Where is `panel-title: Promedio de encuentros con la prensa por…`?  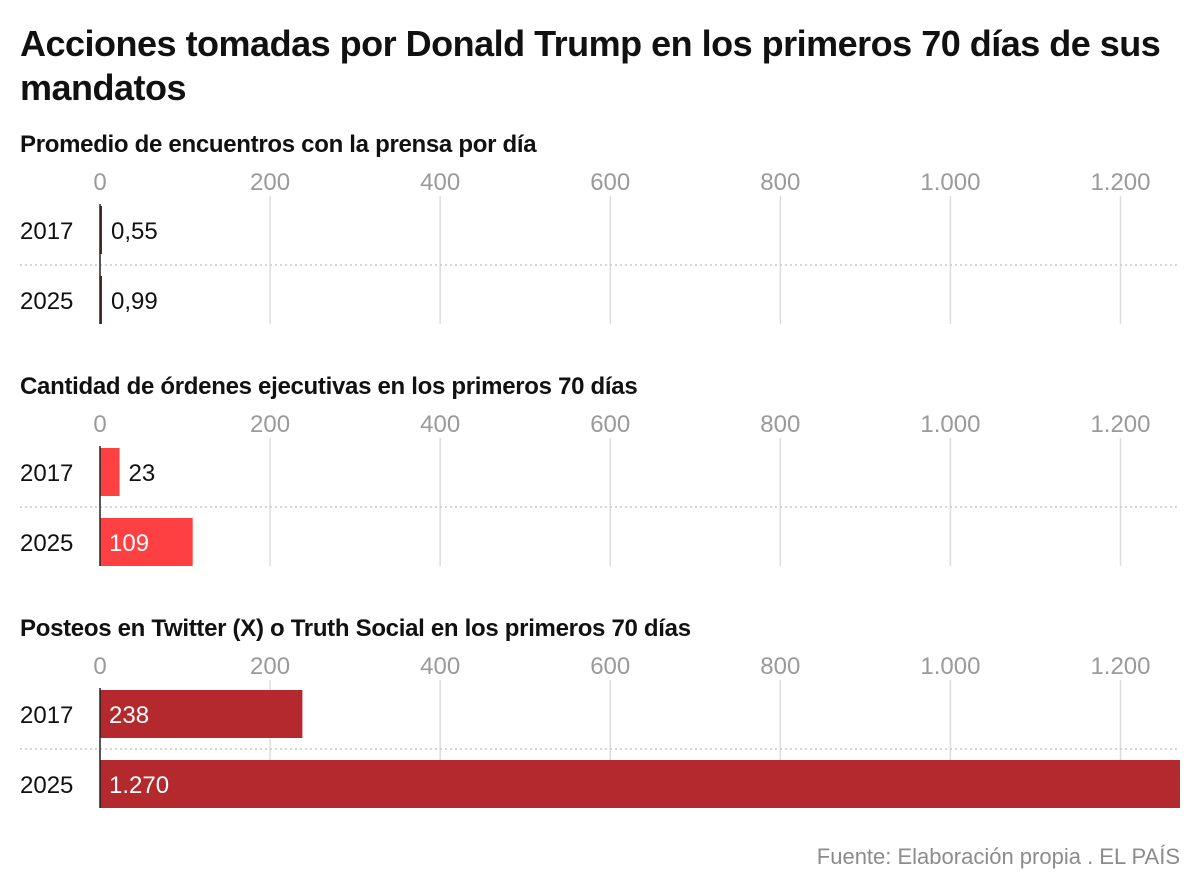
panel-title: Promedio de encuentros con la prensa por… is located at coordinates (278, 144).